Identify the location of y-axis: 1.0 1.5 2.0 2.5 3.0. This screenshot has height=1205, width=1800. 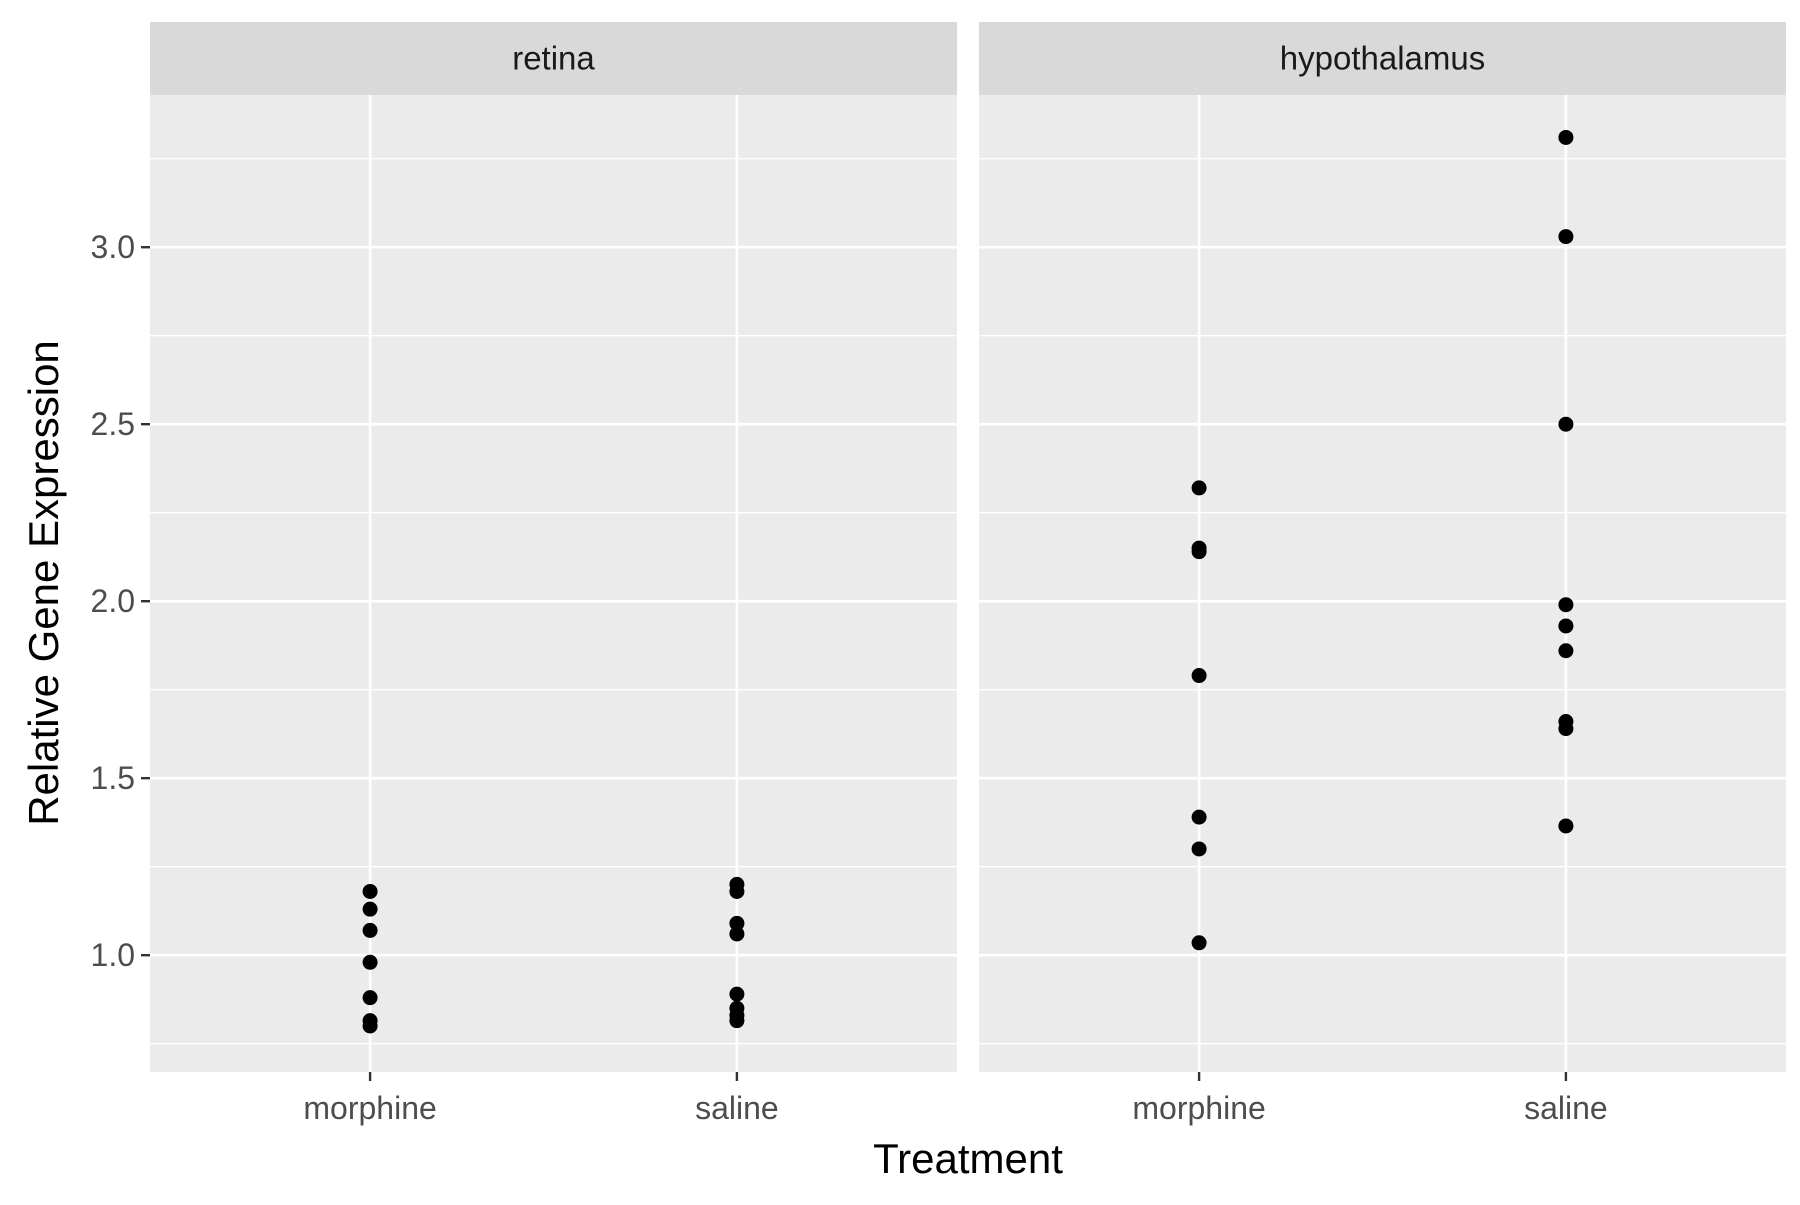
(120, 601).